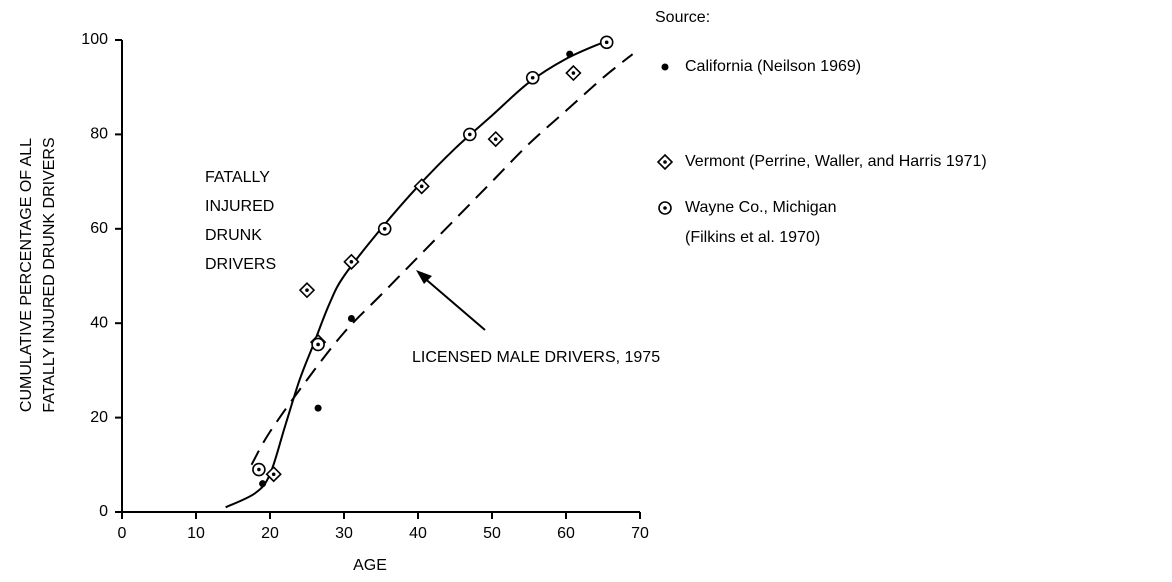 This screenshot has width=1172, height=582. I want to click on x-tick-label: 0, so click(122, 533).